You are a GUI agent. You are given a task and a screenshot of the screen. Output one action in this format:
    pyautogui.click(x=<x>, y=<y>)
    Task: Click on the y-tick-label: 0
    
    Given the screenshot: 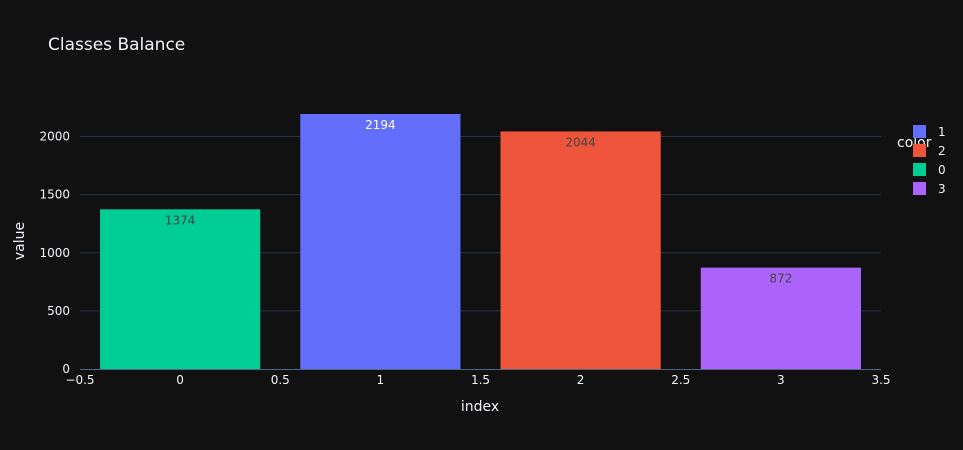 What is the action you would take?
    pyautogui.click(x=66, y=369)
    